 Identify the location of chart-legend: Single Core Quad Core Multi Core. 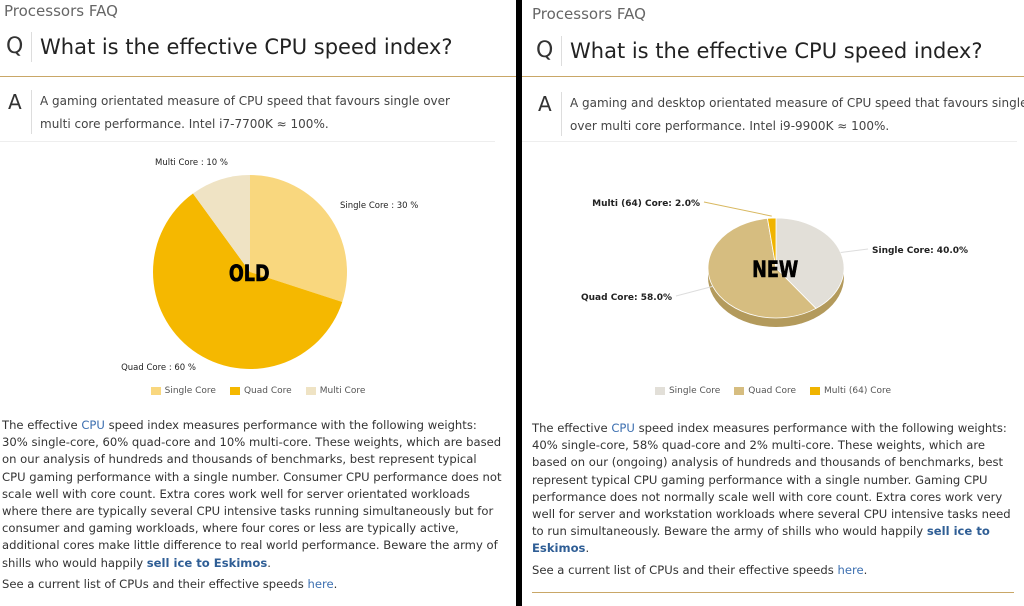
(258, 391).